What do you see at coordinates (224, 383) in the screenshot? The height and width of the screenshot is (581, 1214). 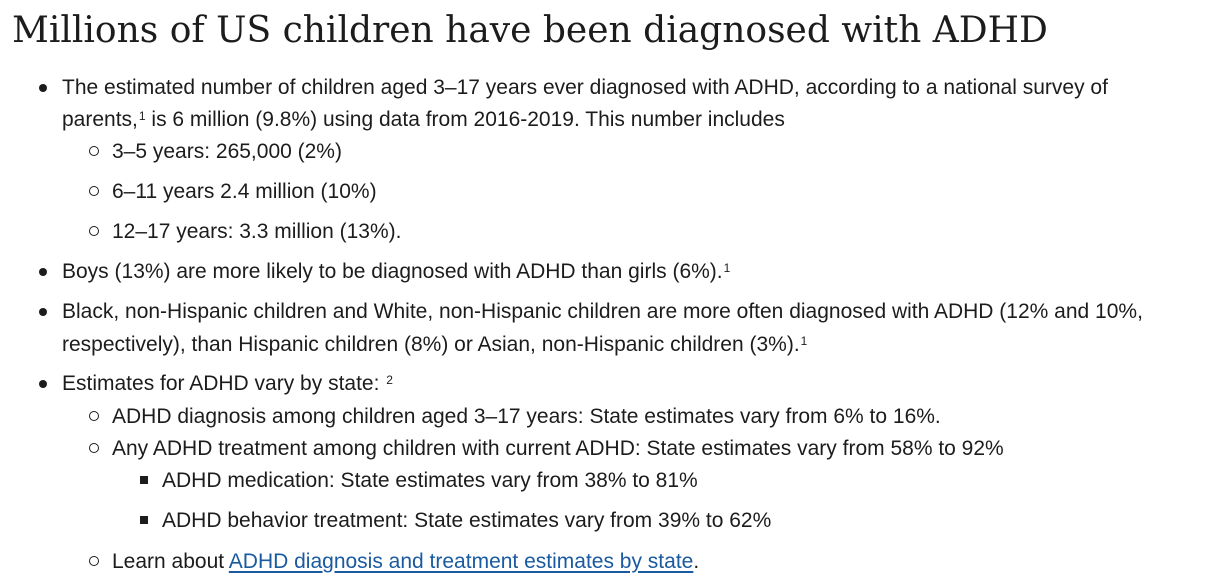 I see `state-text-body: Estimates for ADHD vary by state:` at bounding box center [224, 383].